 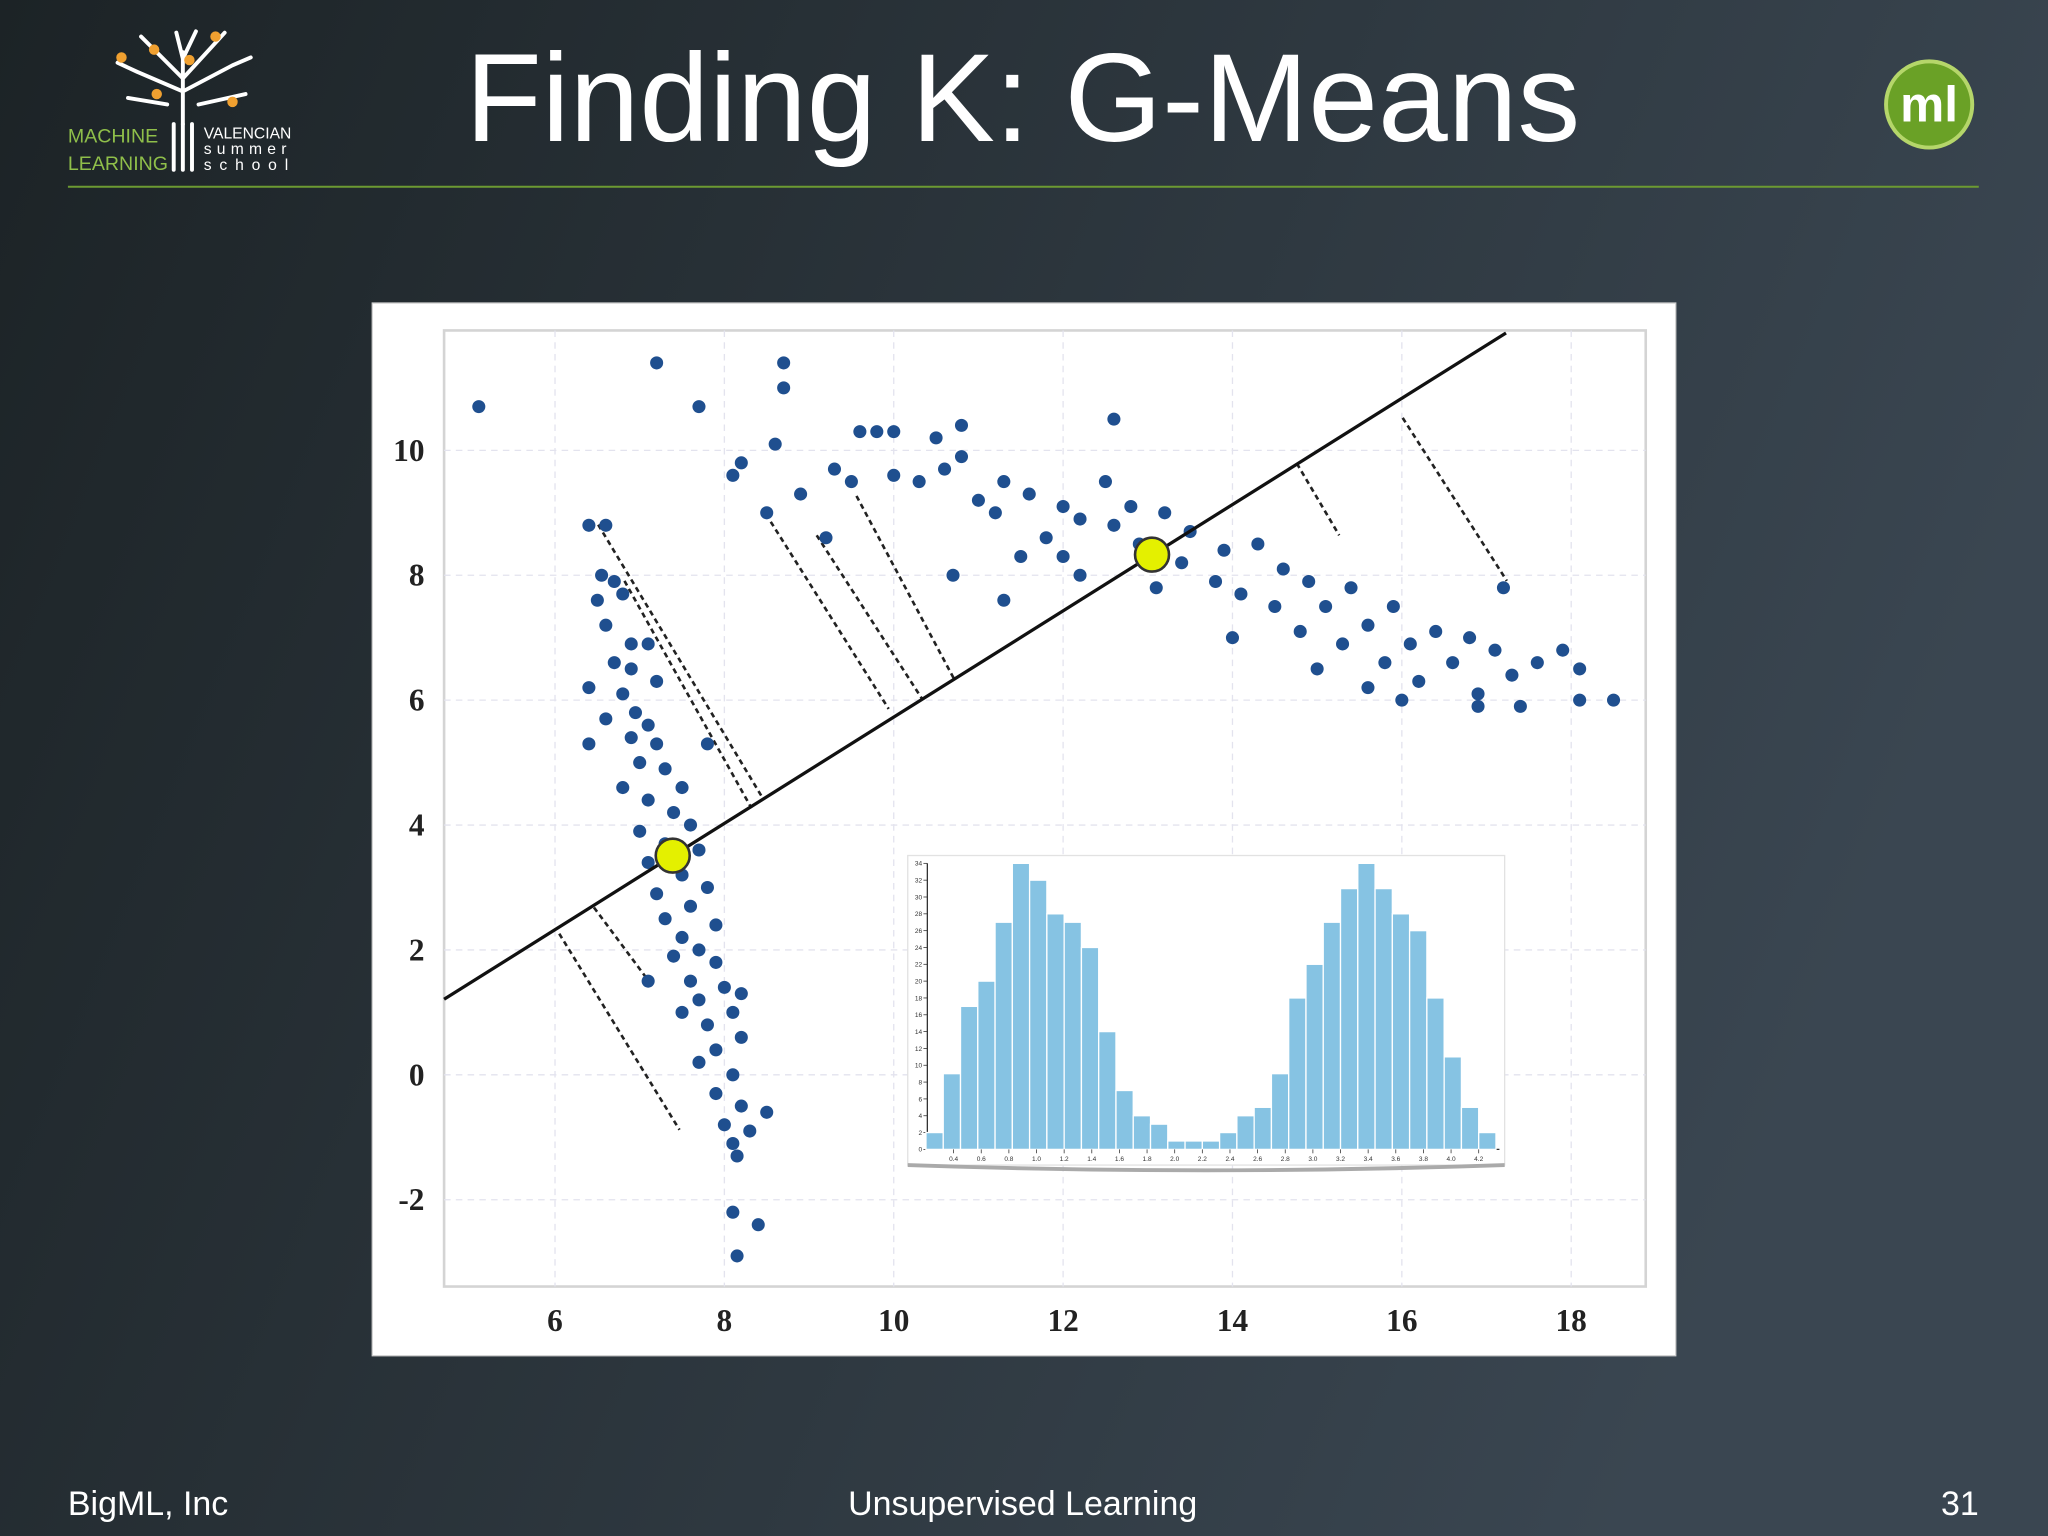 What do you see at coordinates (417, 824) in the screenshot?
I see `y-tick-label: 4` at bounding box center [417, 824].